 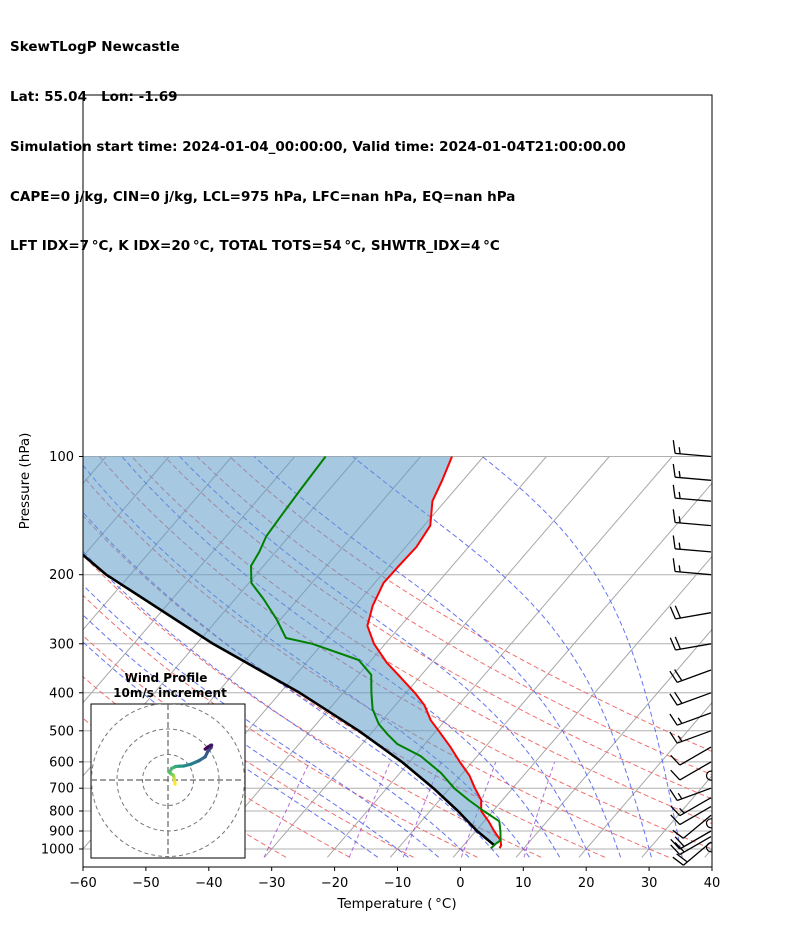 What do you see at coordinates (586, 883) in the screenshot?
I see `x-tick-label: 20` at bounding box center [586, 883].